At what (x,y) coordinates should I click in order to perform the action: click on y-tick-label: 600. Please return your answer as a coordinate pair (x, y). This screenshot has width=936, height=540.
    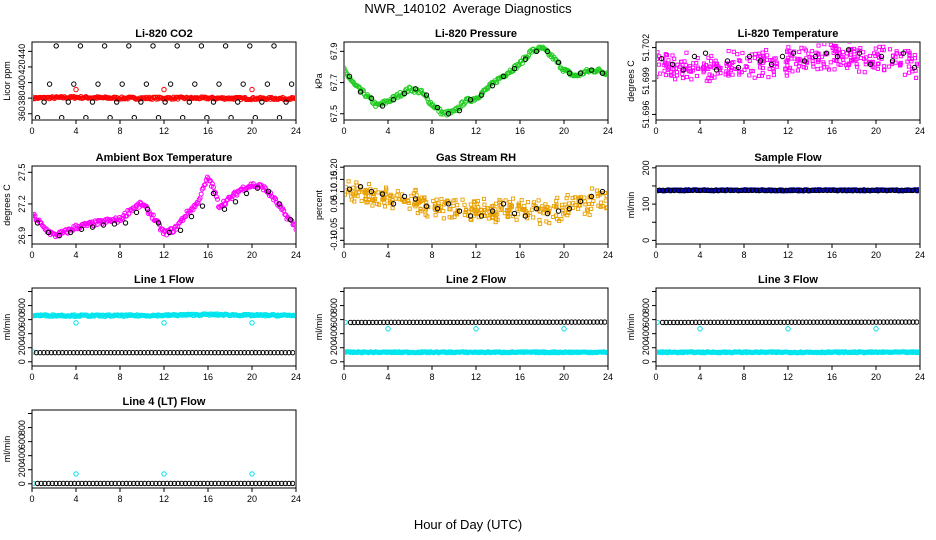
    Looking at the image, I should click on (334, 319).